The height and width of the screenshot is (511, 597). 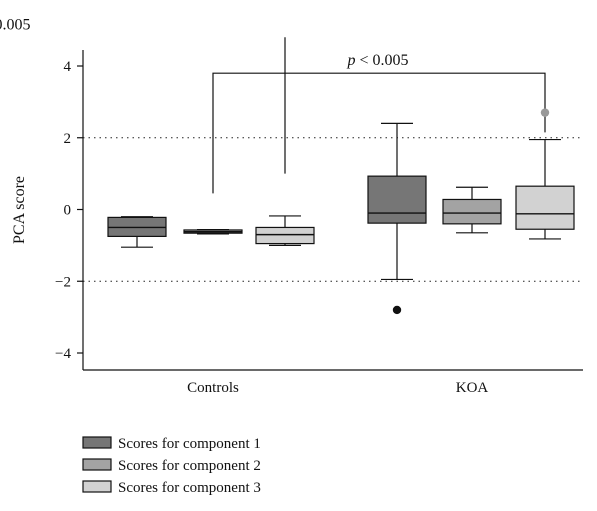 I want to click on legend-label: Scores for component 2, so click(x=189, y=466).